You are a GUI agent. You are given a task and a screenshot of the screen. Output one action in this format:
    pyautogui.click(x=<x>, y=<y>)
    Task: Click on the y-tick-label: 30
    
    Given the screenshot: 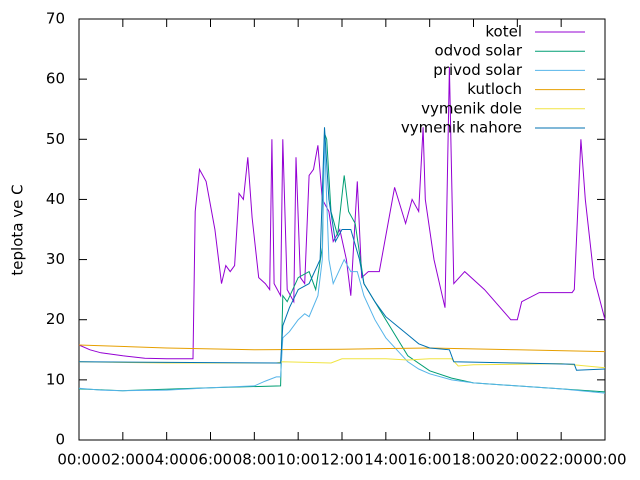 What is the action you would take?
    pyautogui.click(x=55, y=259)
    